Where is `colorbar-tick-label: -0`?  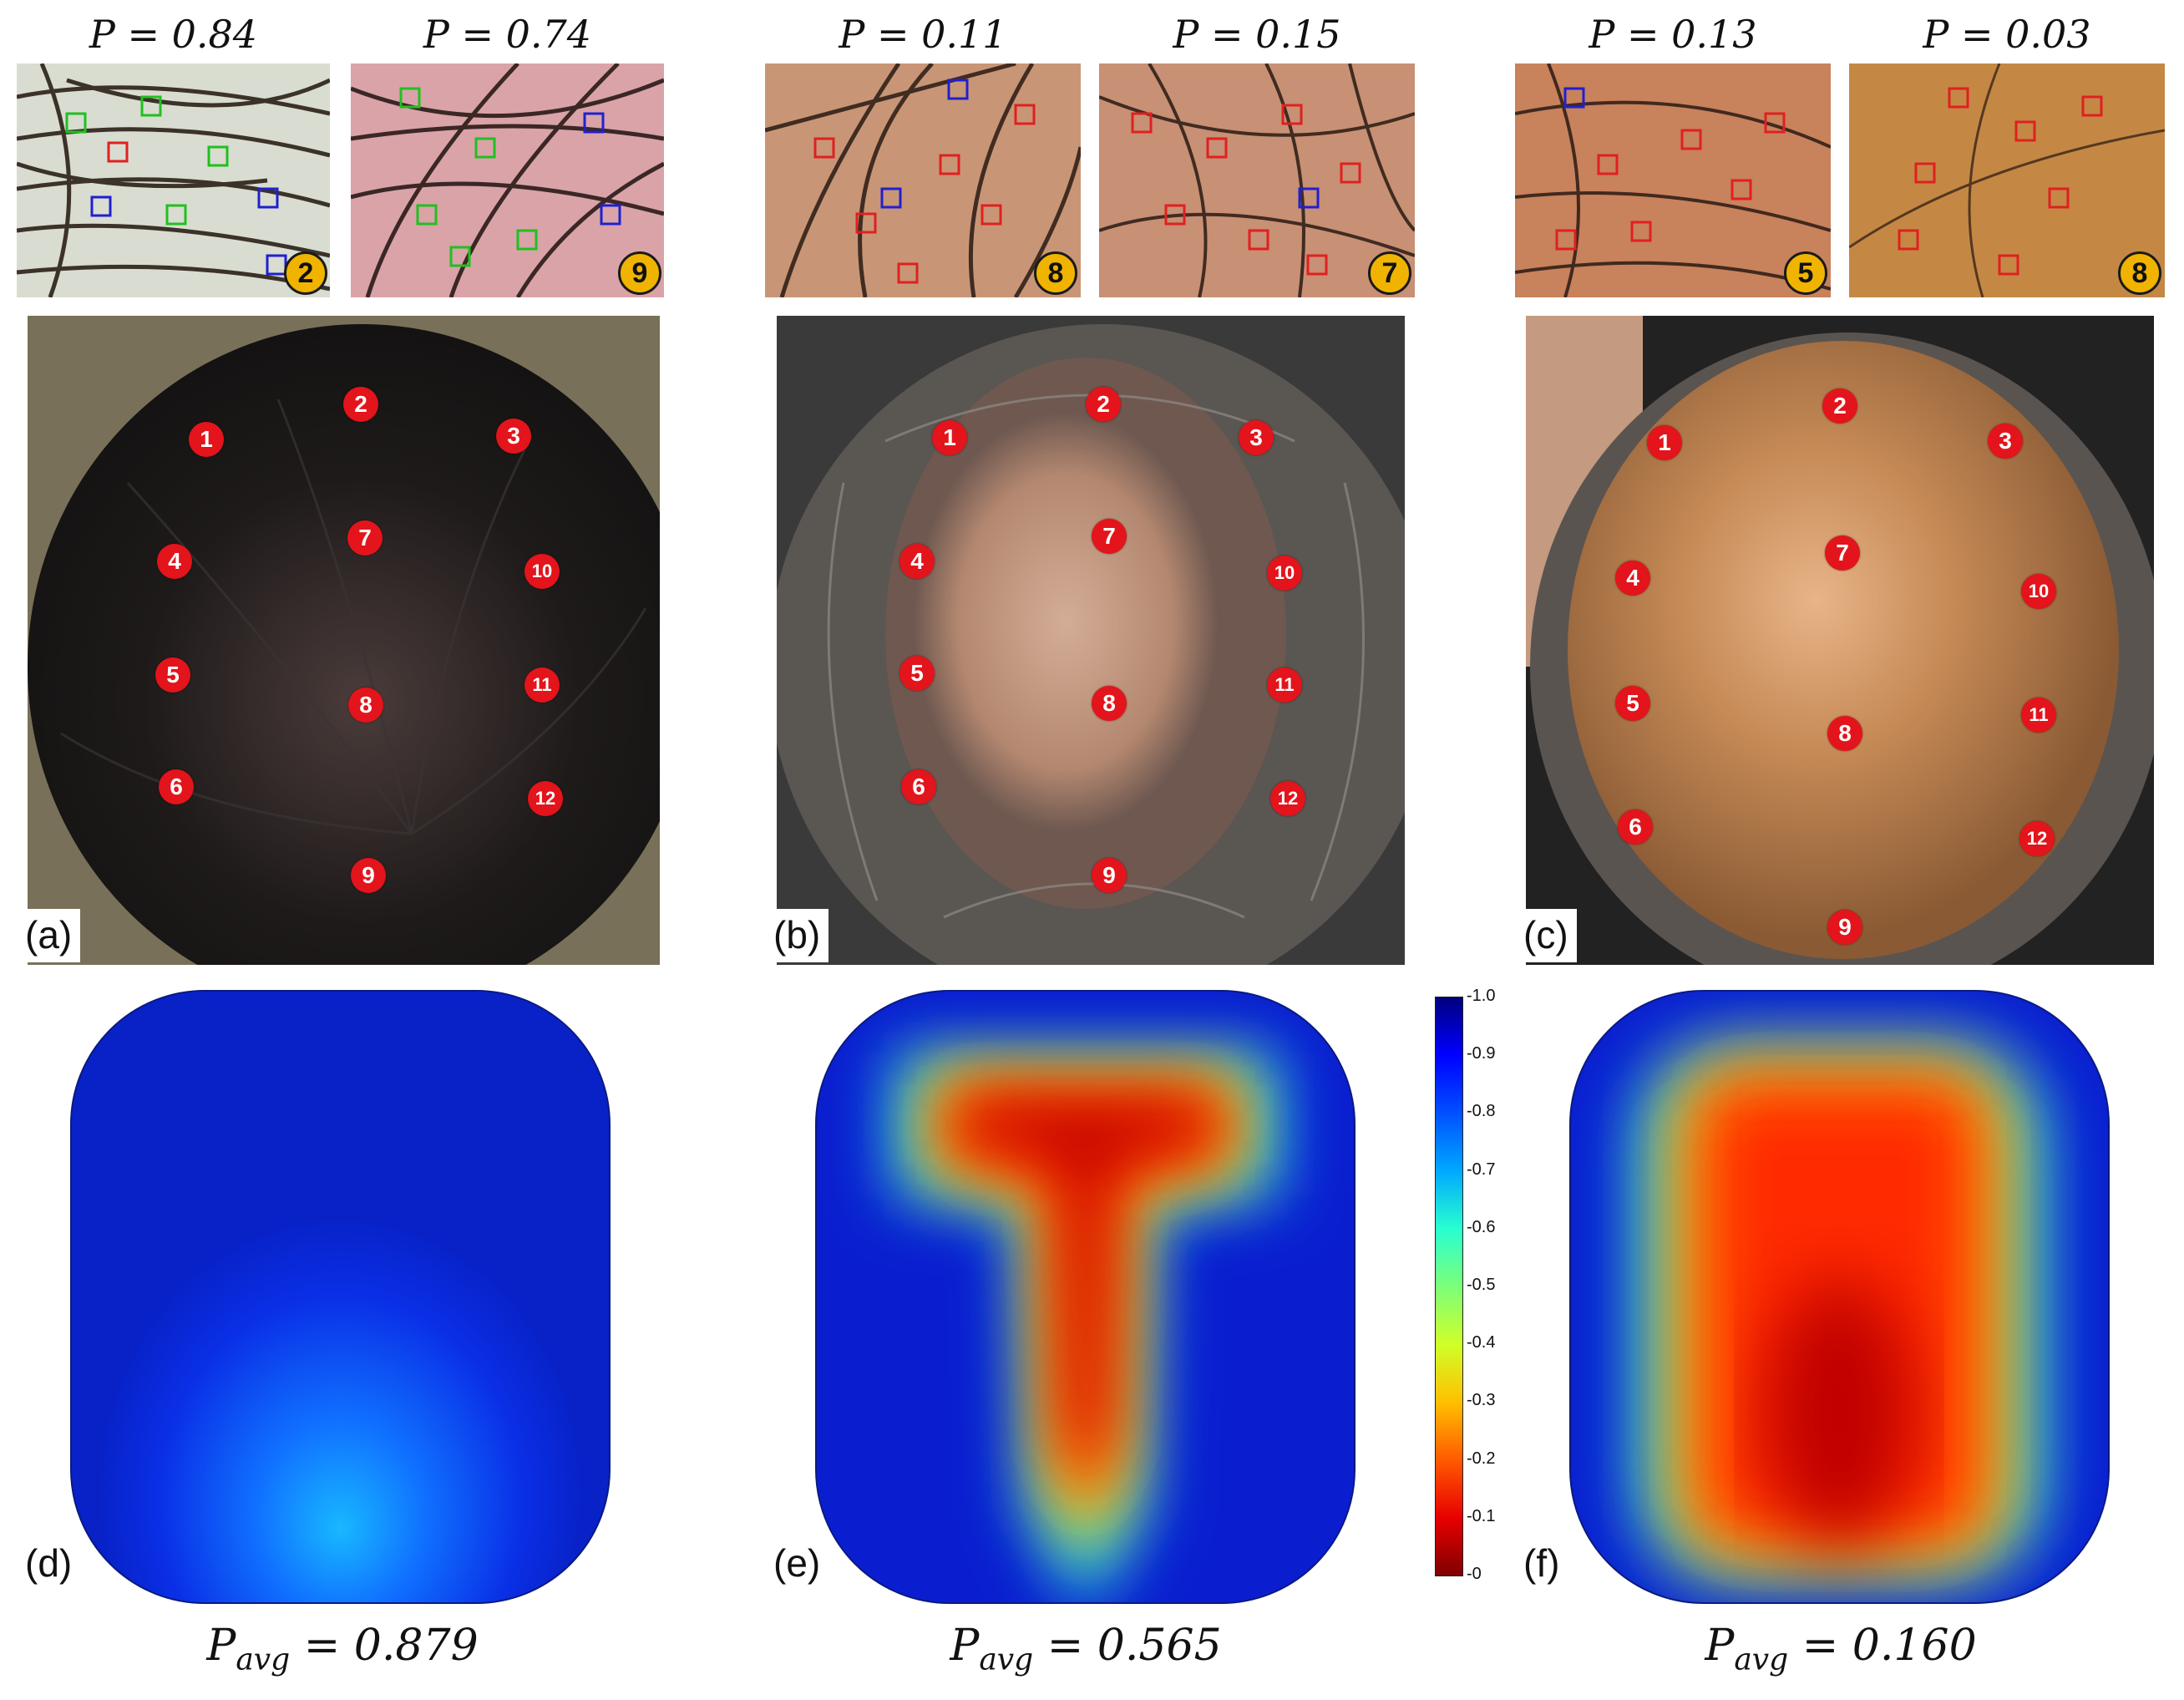 colorbar-tick-label: -0 is located at coordinates (1474, 1574).